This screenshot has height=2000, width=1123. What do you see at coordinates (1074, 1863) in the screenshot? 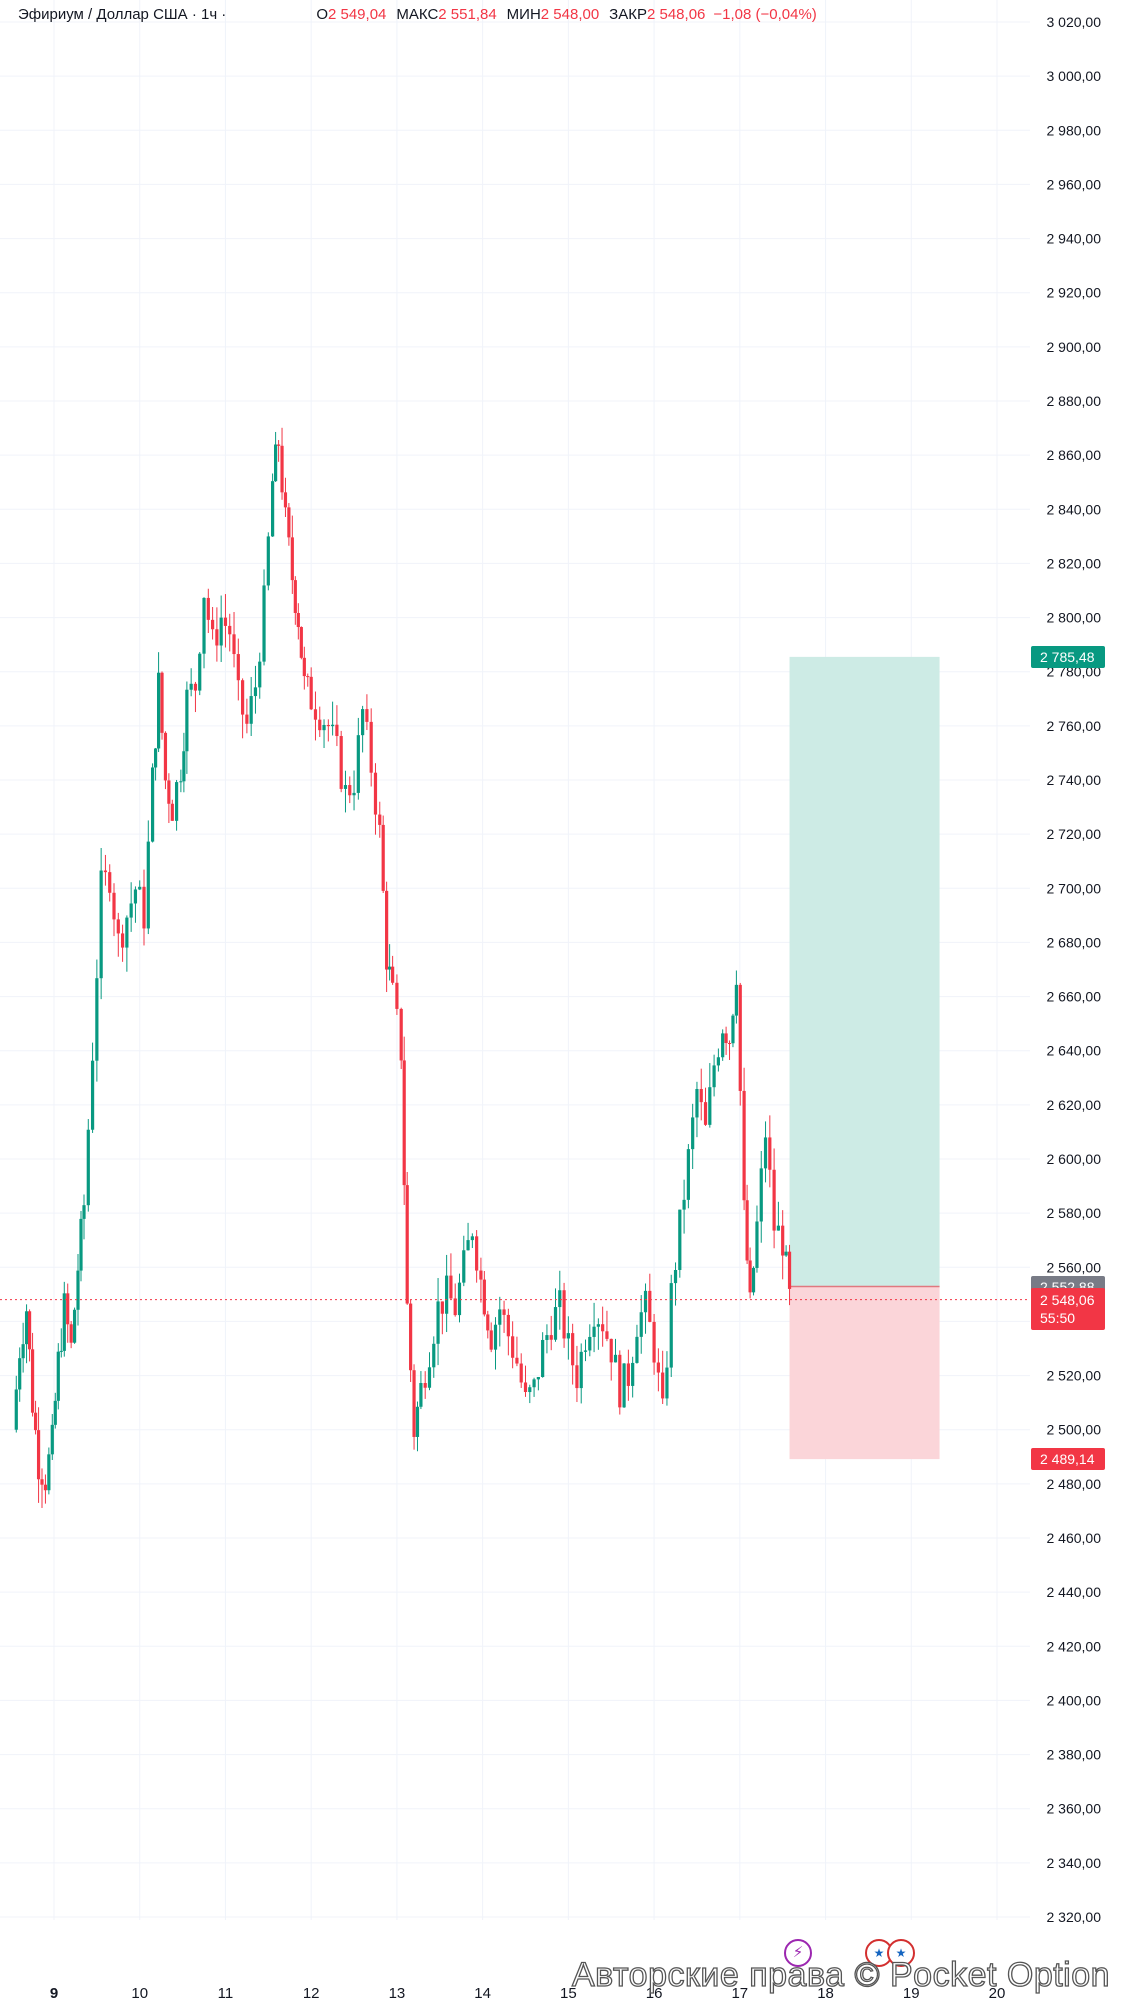
I see `y-tick-label-34: 2 340,00` at bounding box center [1074, 1863].